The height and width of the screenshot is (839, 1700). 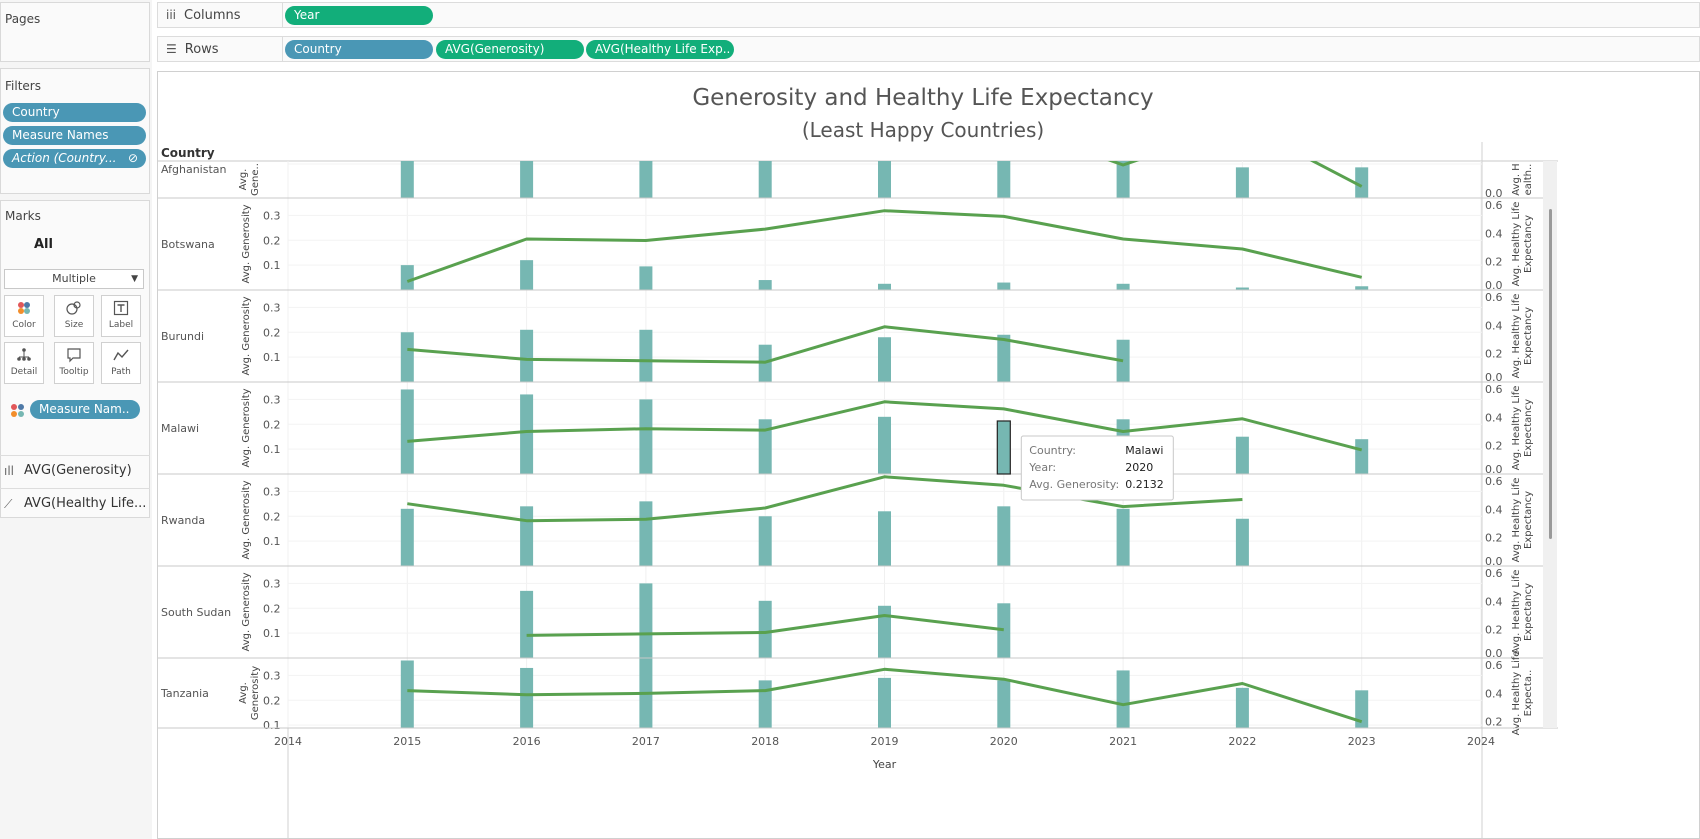 I want to click on tooltip-label: Avg. Generosity:, so click(x=1074, y=484).